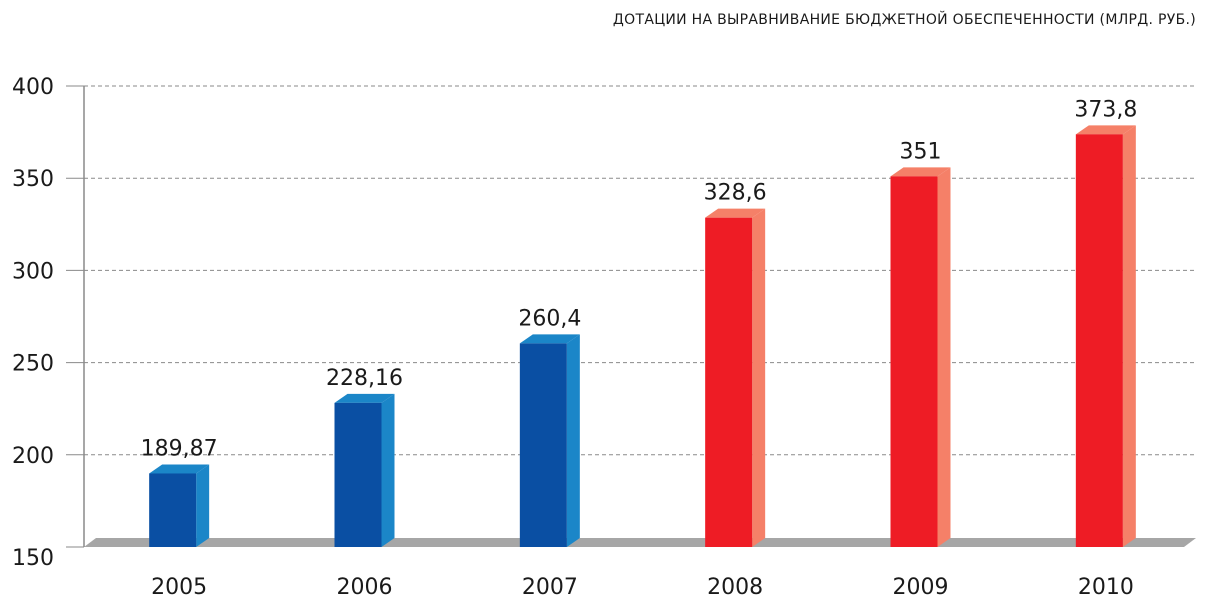 This screenshot has width=1218, height=614. Describe the element at coordinates (179, 448) in the screenshot. I see `data-label: 189,87` at that location.